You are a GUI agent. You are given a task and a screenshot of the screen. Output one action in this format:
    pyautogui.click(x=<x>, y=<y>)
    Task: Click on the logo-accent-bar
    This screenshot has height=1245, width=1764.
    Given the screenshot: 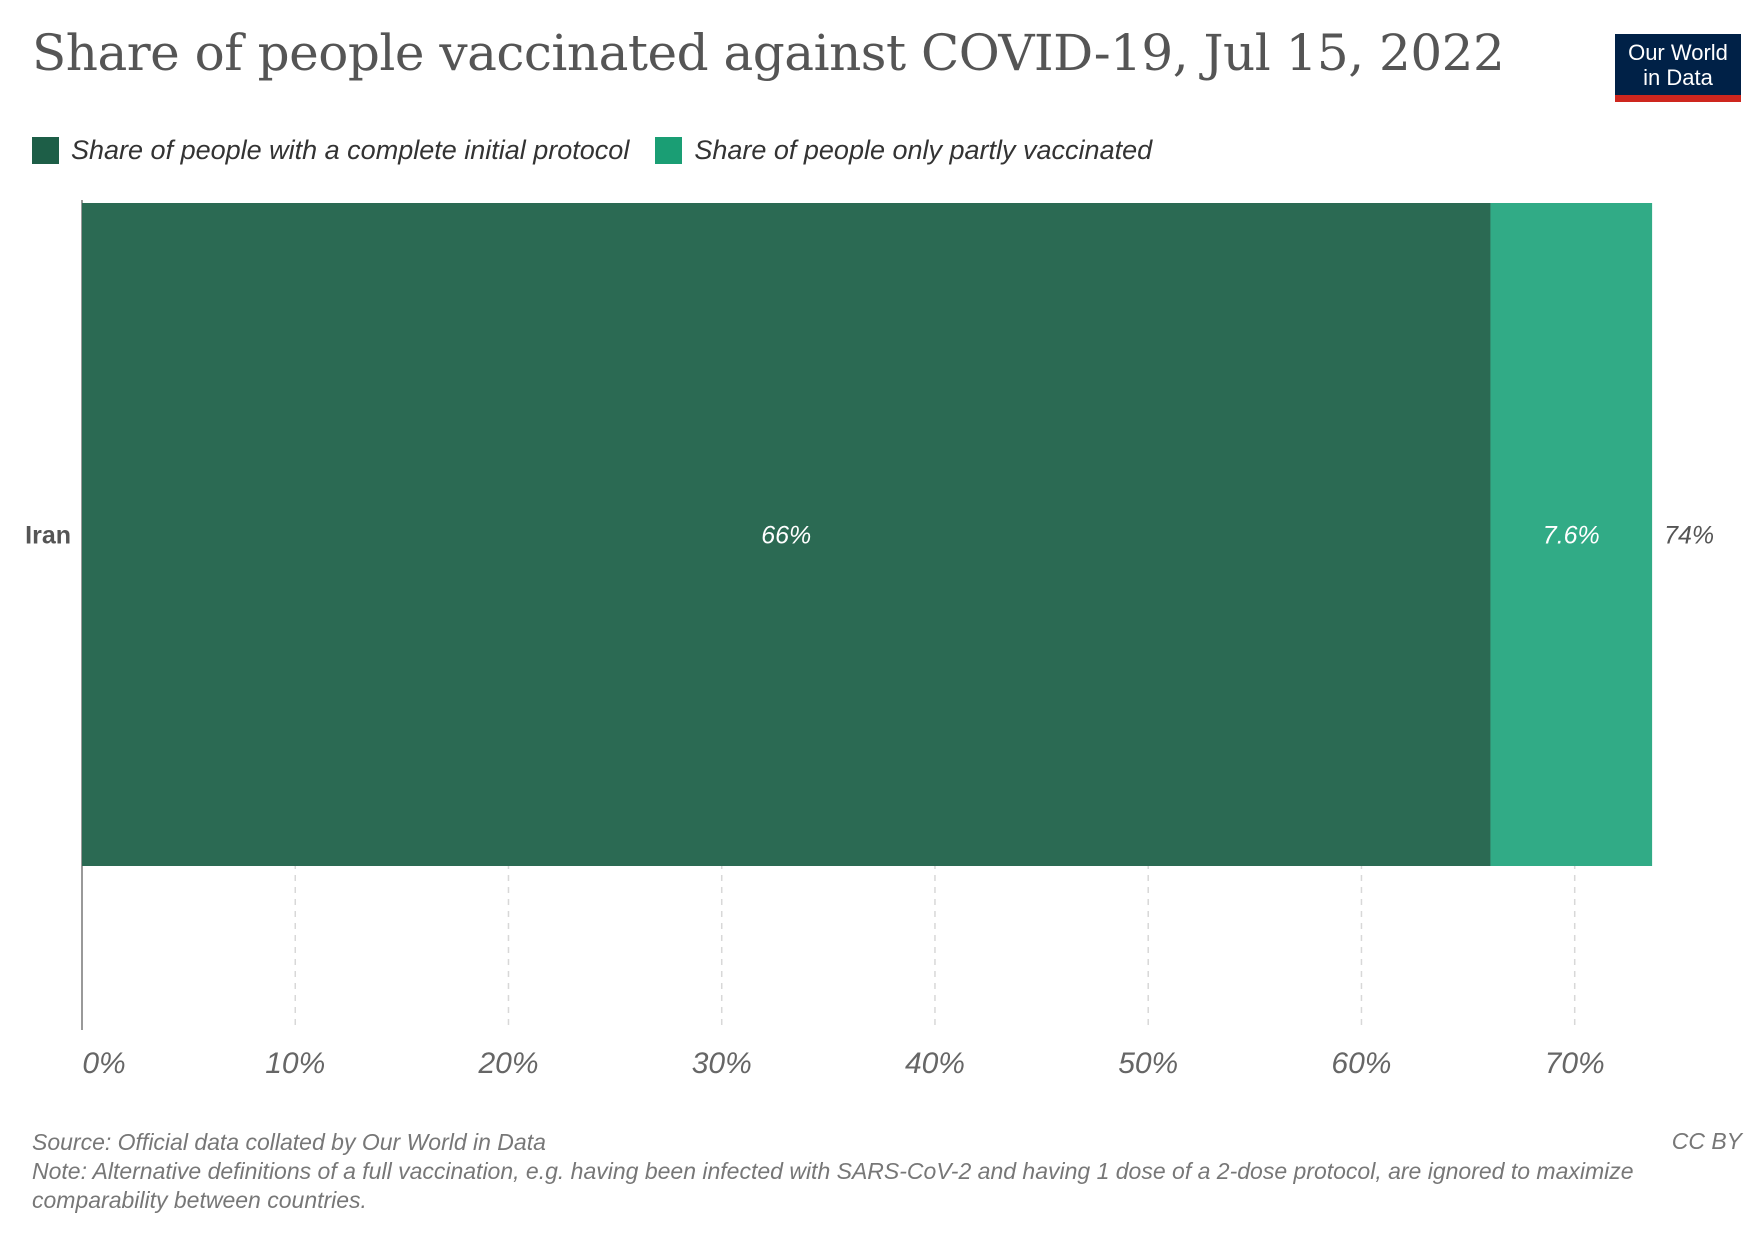 What is the action you would take?
    pyautogui.click(x=1678, y=98)
    